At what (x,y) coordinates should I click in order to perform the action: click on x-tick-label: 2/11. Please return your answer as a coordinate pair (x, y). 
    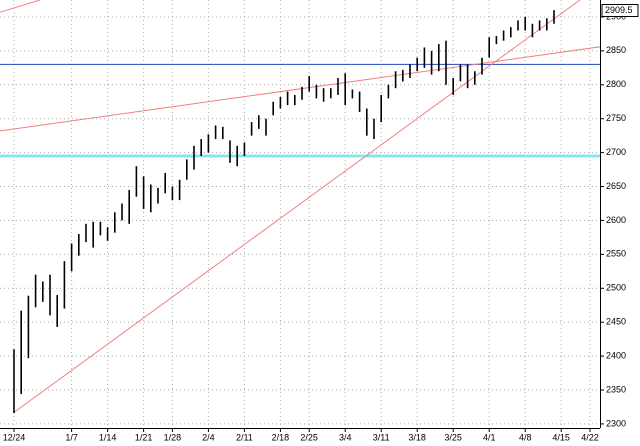
    Looking at the image, I should click on (244, 437).